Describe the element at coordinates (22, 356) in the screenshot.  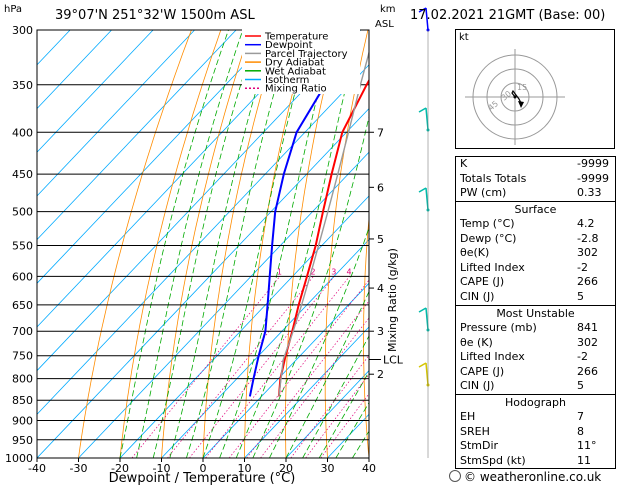
I see `pressure-tick-label: 750` at that location.